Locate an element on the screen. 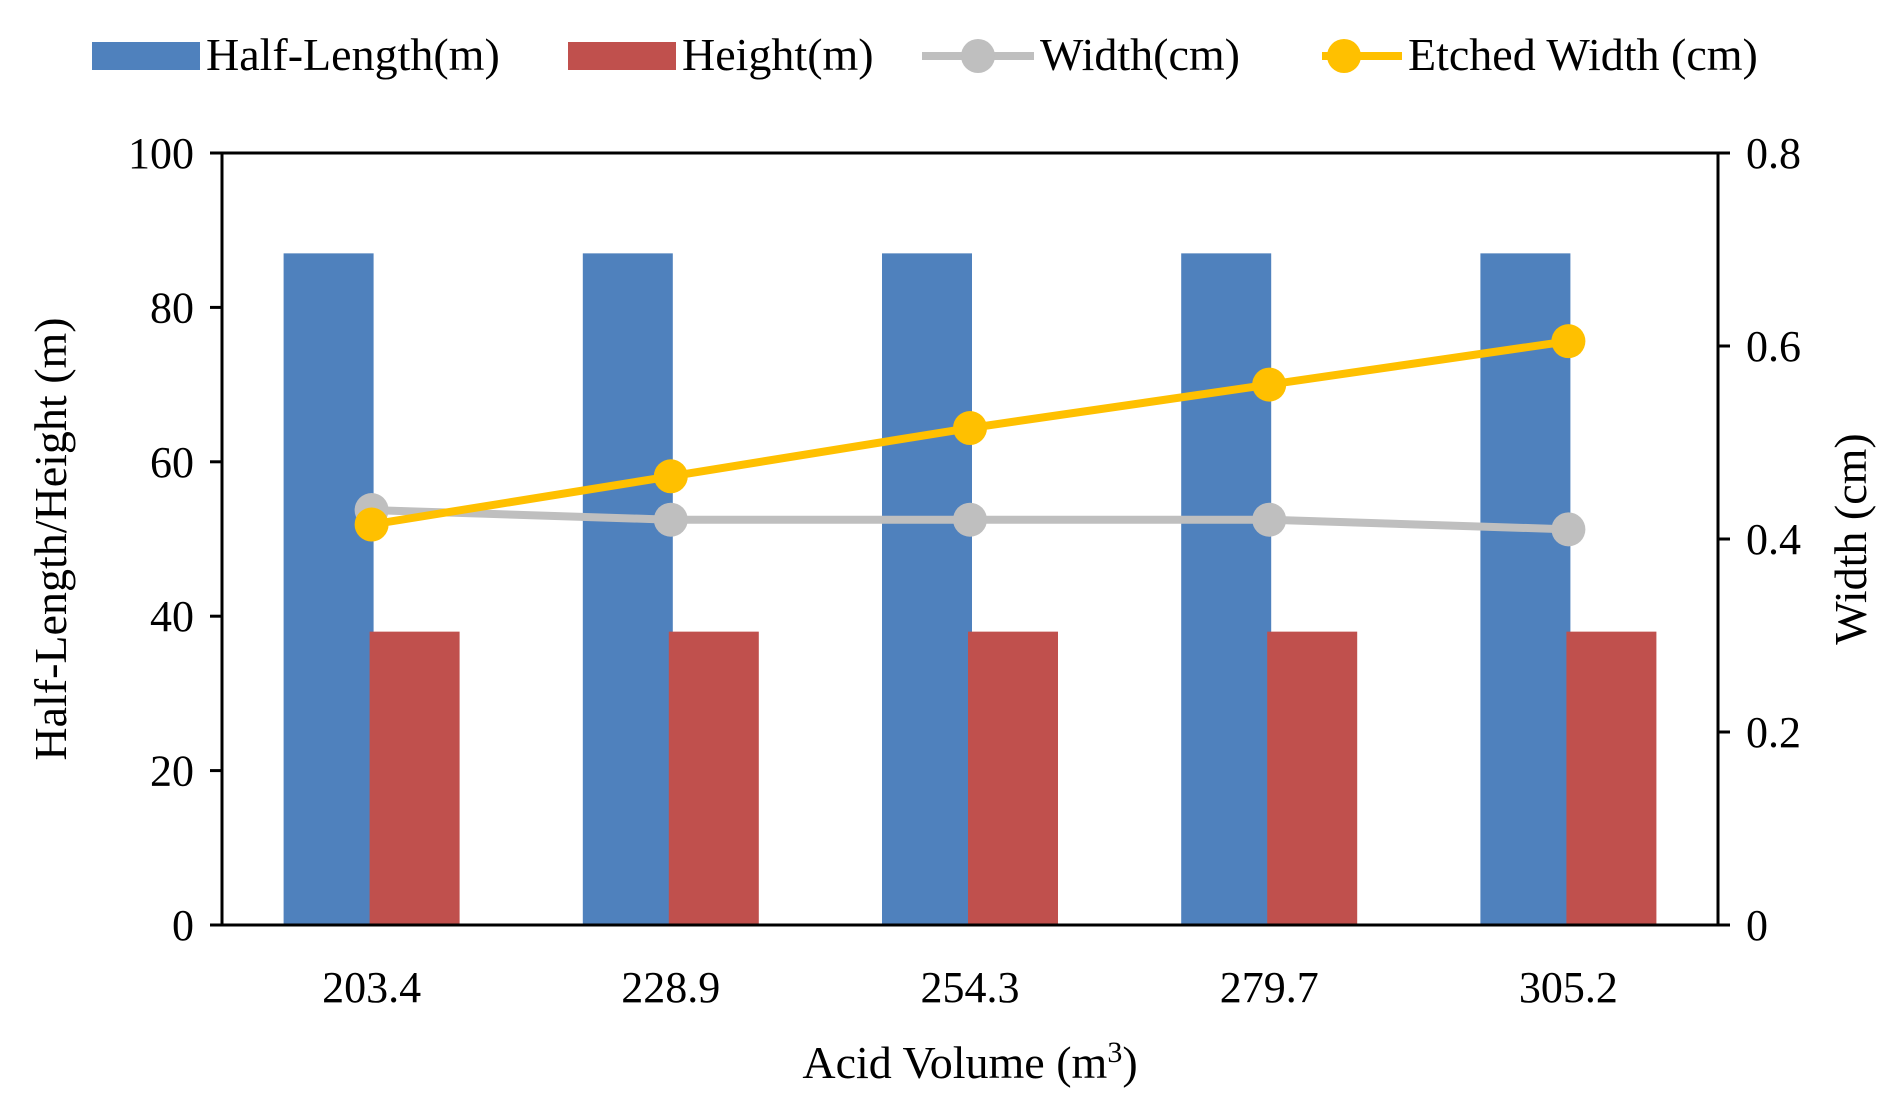 The height and width of the screenshot is (1110, 1898). y-tick-label: 0 is located at coordinates (183, 925).